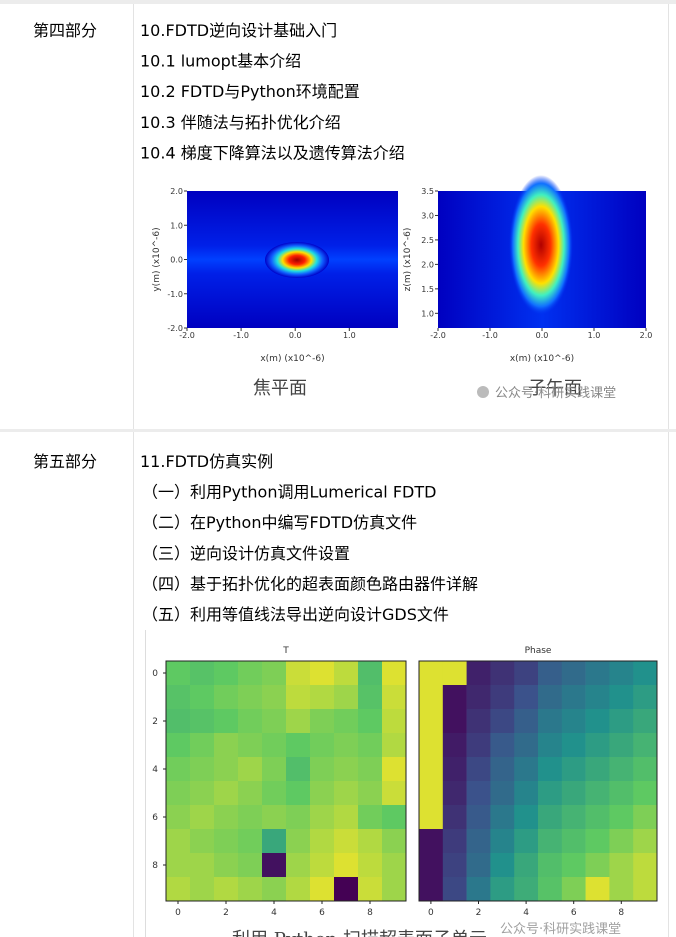  What do you see at coordinates (427, 264) in the screenshot?
I see `y-tick-label: 2.0` at bounding box center [427, 264].